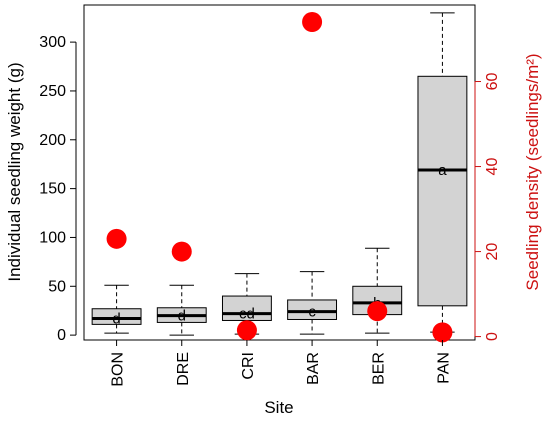  I want to click on left-tick-label: 150, so click(52, 189).